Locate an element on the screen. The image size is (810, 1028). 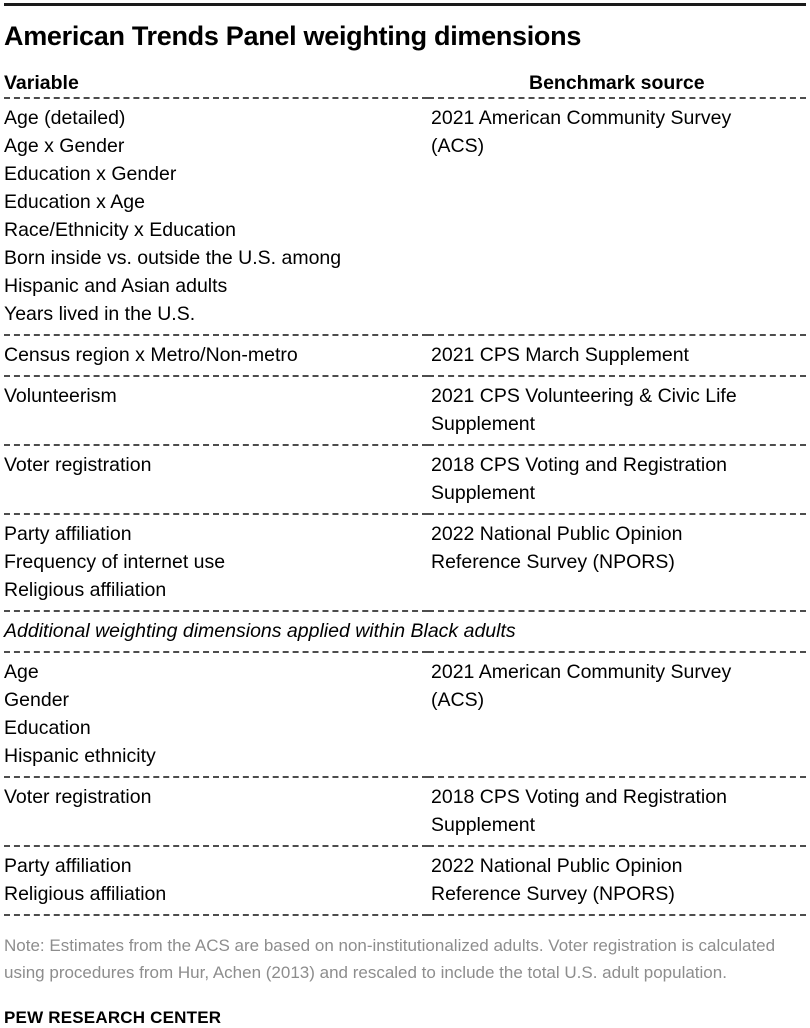
variable-label: Frequency of internet use is located at coordinates (115, 562).